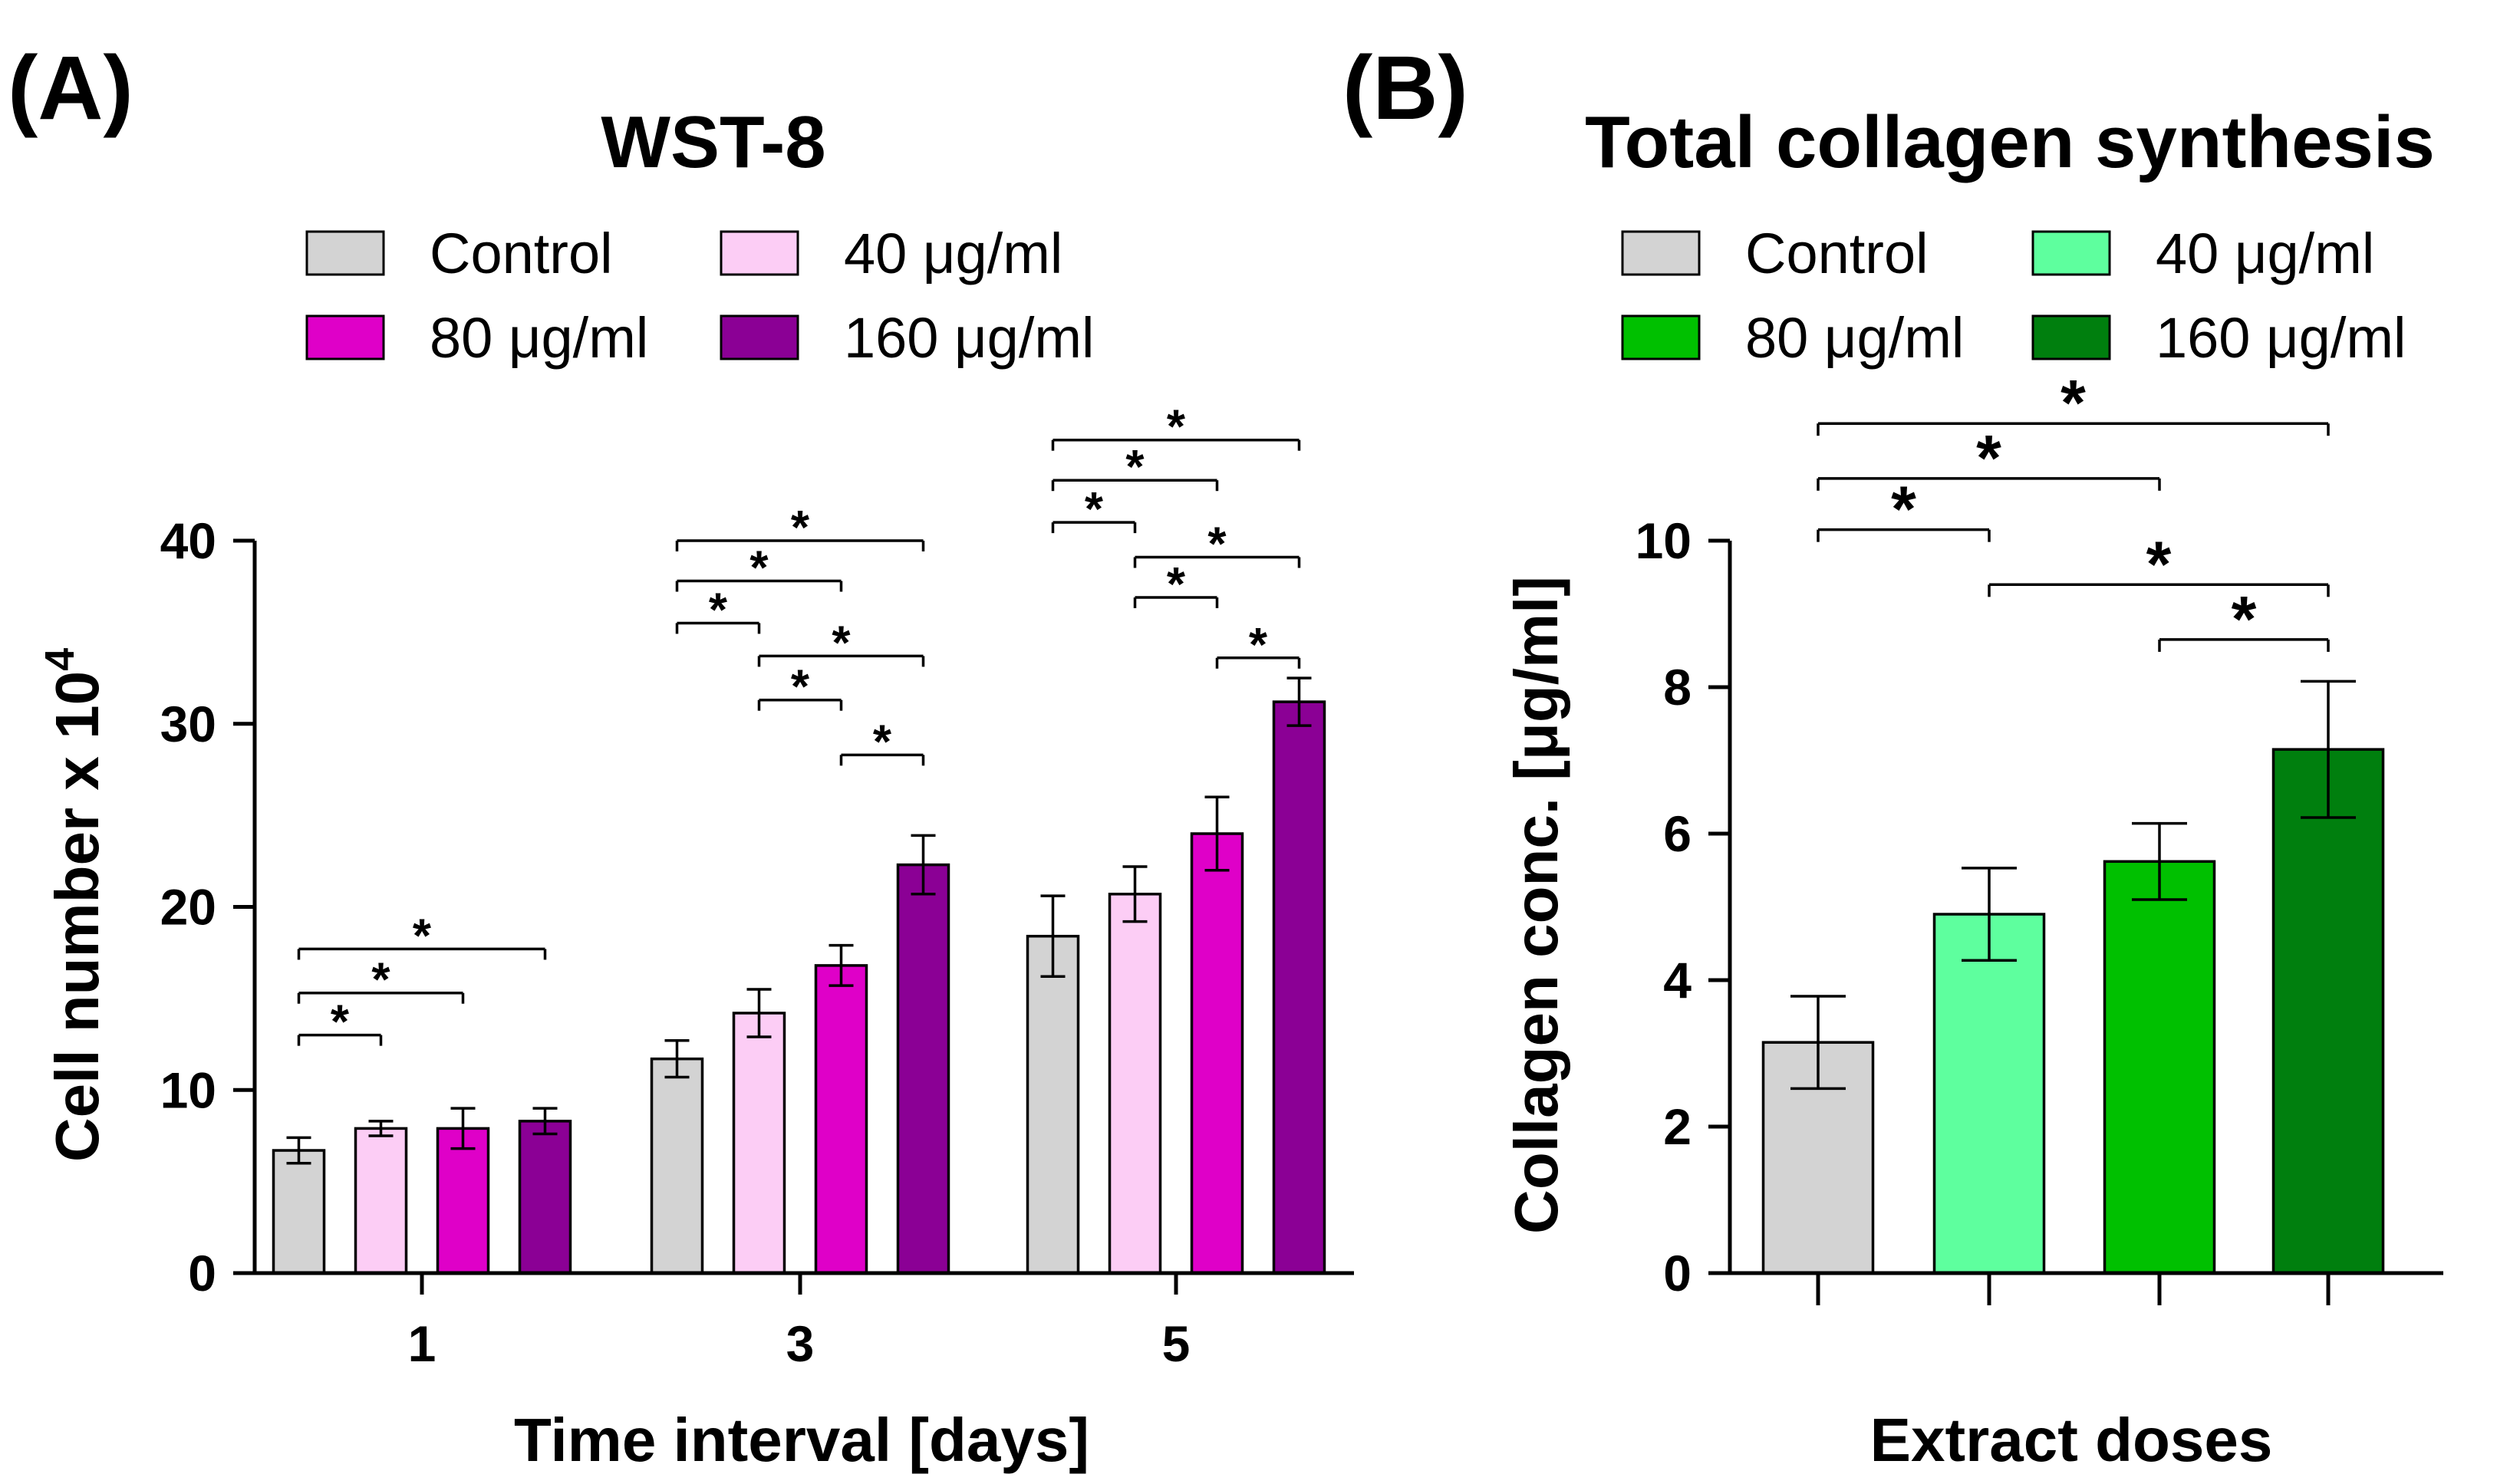  Describe the element at coordinates (1053, 1104) in the screenshot. I see `bar-day5-control` at that location.